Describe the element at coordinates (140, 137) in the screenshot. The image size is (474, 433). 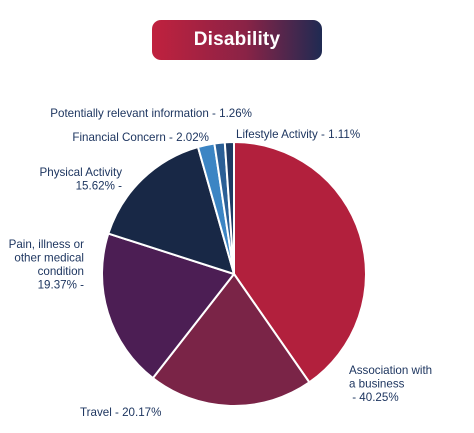
I see `slice-label-financial-concern: Financial Concern - 2.02%` at that location.